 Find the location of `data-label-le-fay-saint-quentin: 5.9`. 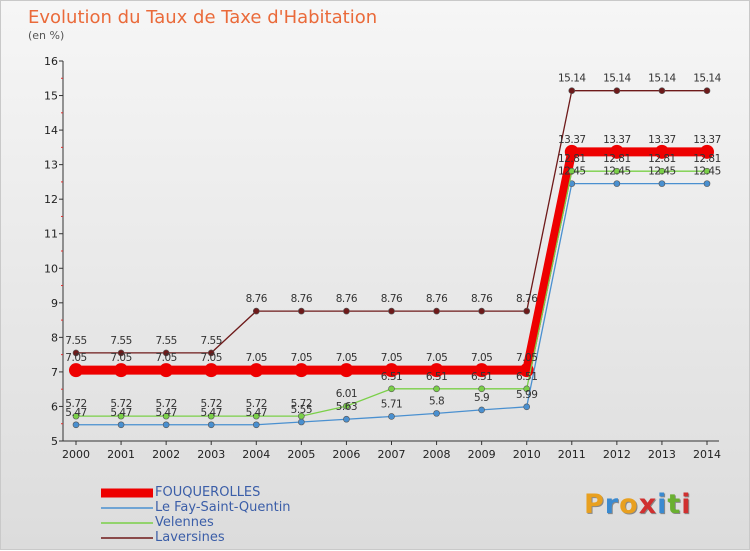

data-label-le-fay-saint-quentin: 5.9 is located at coordinates (481, 398).